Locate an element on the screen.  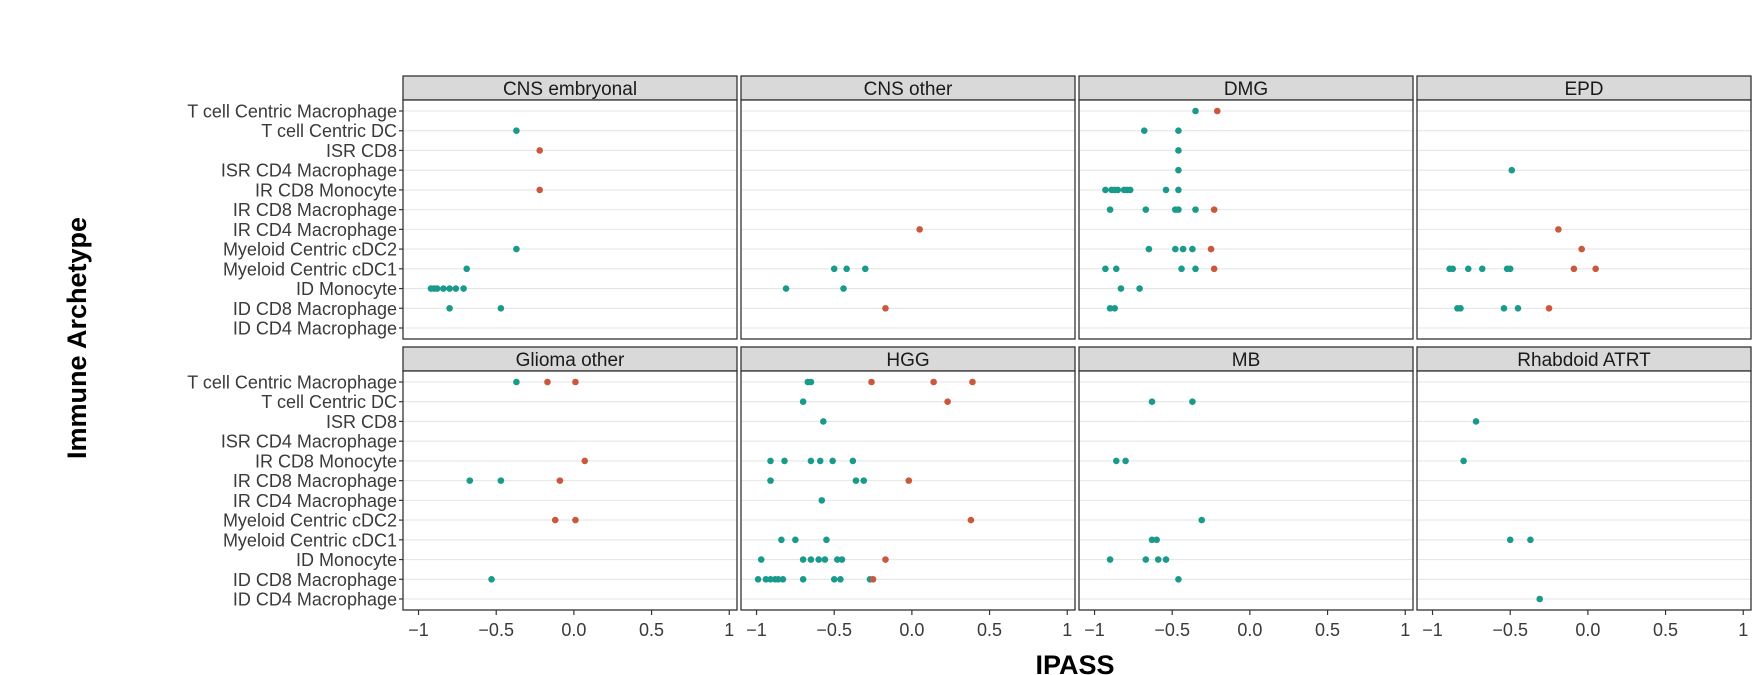
strip-label: Rhabdoid ATRT is located at coordinates (1584, 360).